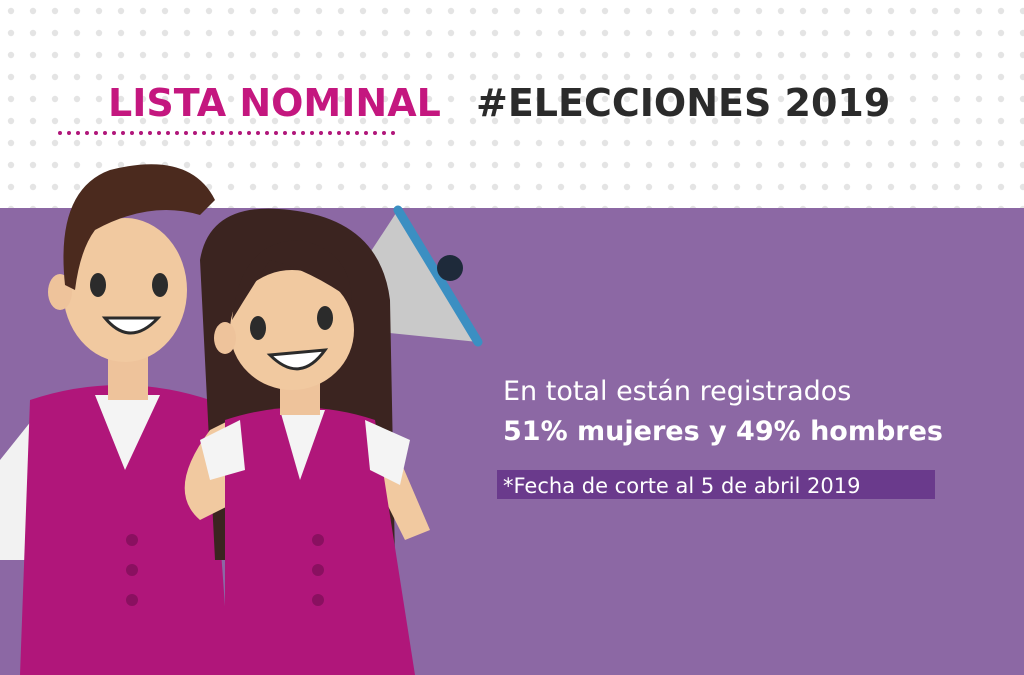  Describe the element at coordinates (723, 431) in the screenshot. I see `stat-text: 51% mujeres y 49% hombres` at that location.